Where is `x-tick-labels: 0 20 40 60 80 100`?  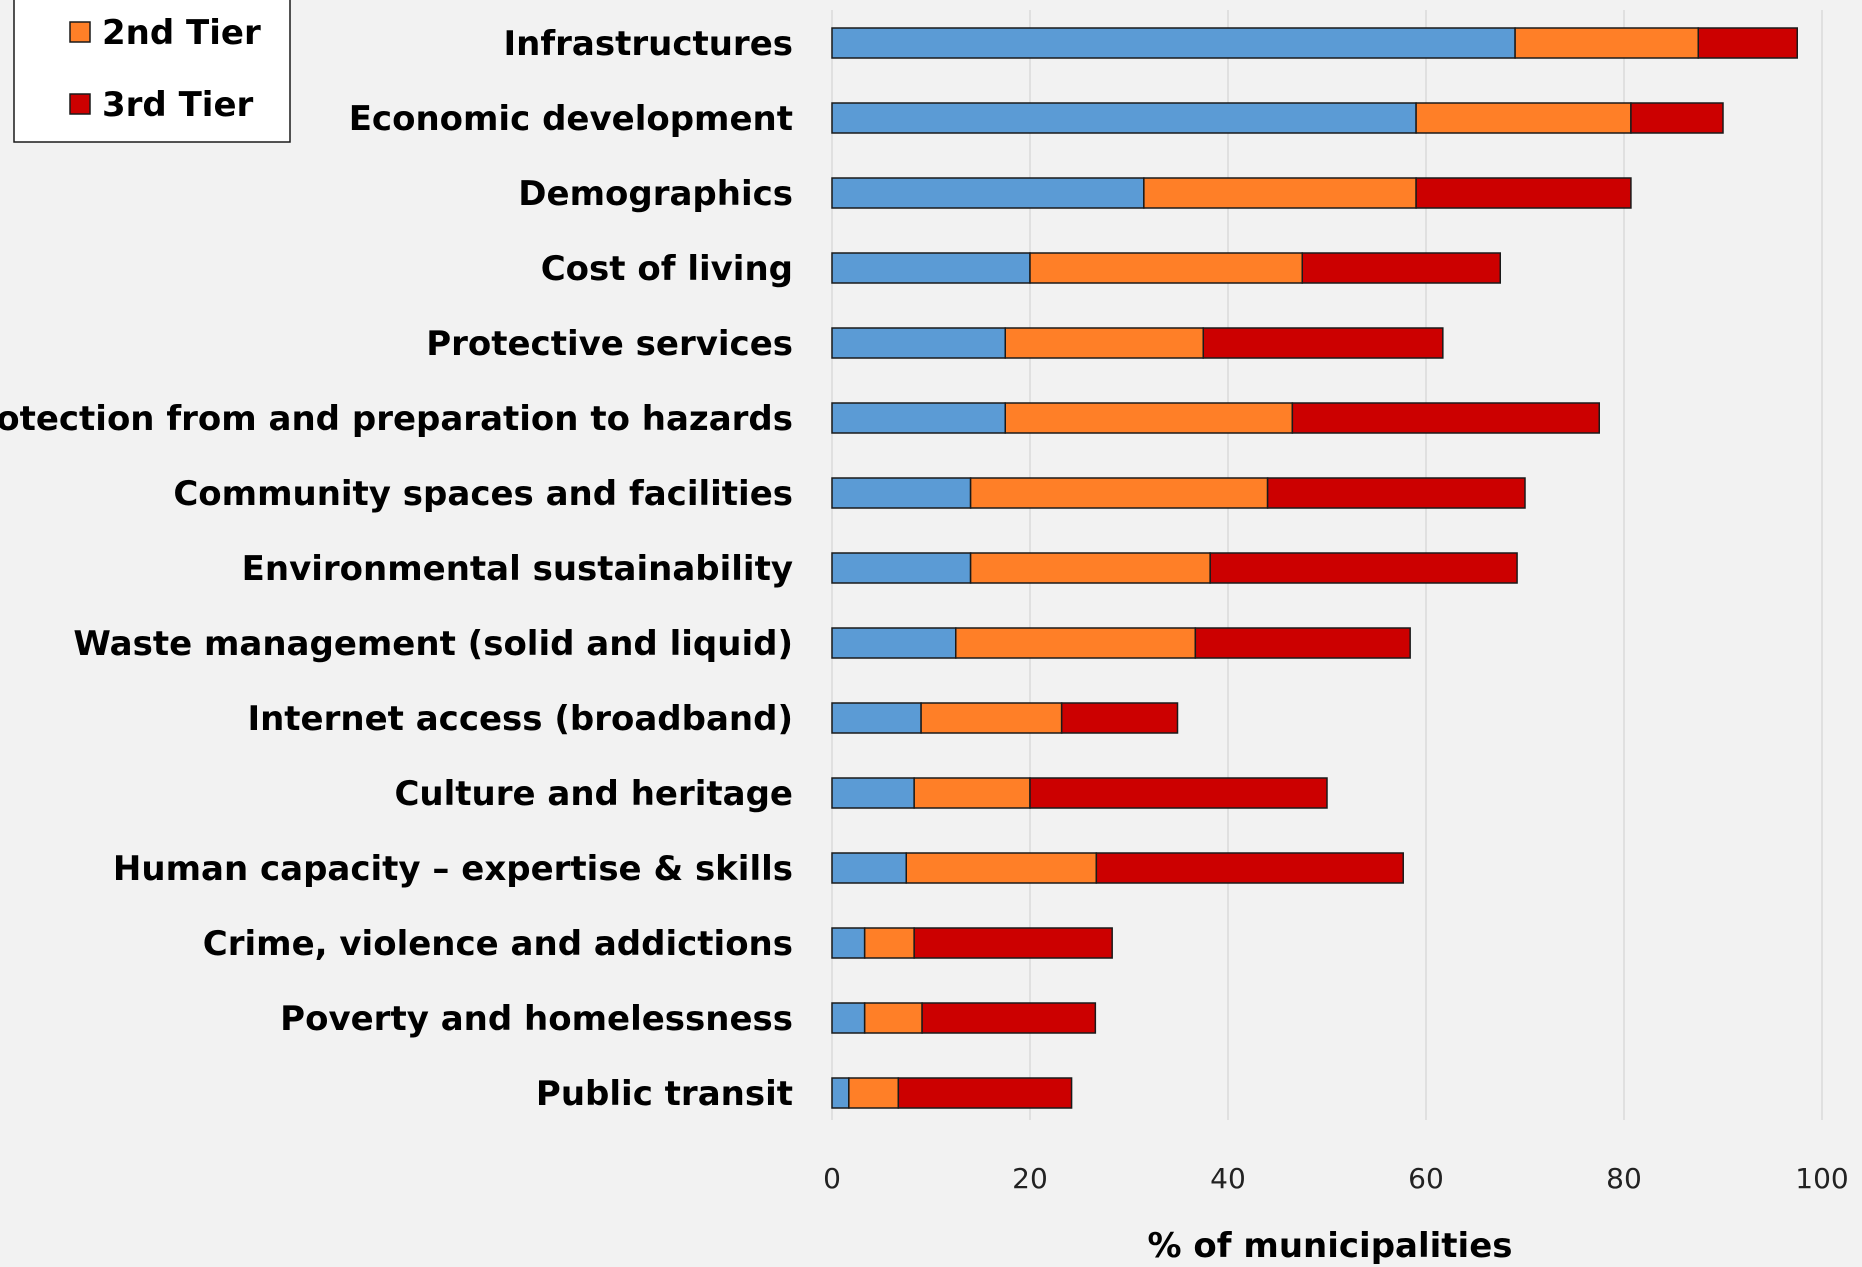
x-tick-labels: 0 20 40 60 80 100 is located at coordinates (1336, 1178).